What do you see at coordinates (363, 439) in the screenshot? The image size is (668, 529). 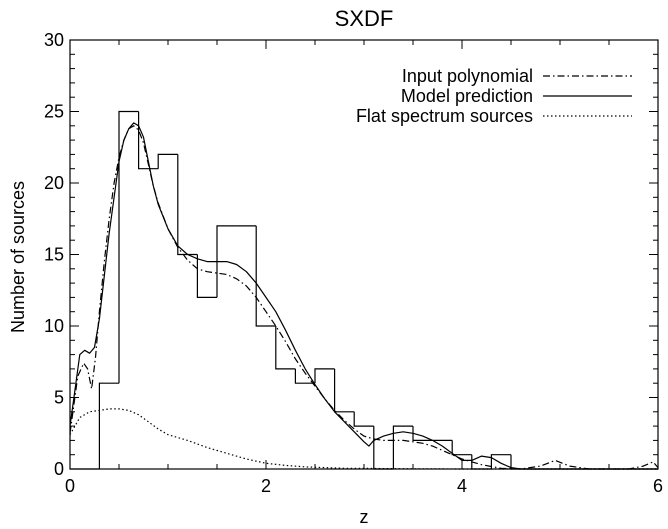 I see `series-line-dotted` at bounding box center [363, 439].